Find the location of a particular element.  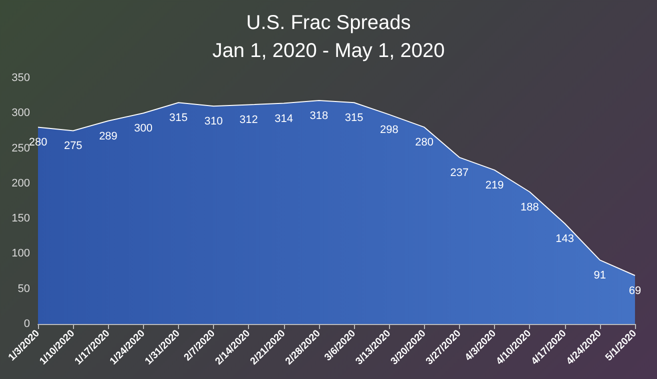

y-tick-label: 150 is located at coordinates (21, 218).